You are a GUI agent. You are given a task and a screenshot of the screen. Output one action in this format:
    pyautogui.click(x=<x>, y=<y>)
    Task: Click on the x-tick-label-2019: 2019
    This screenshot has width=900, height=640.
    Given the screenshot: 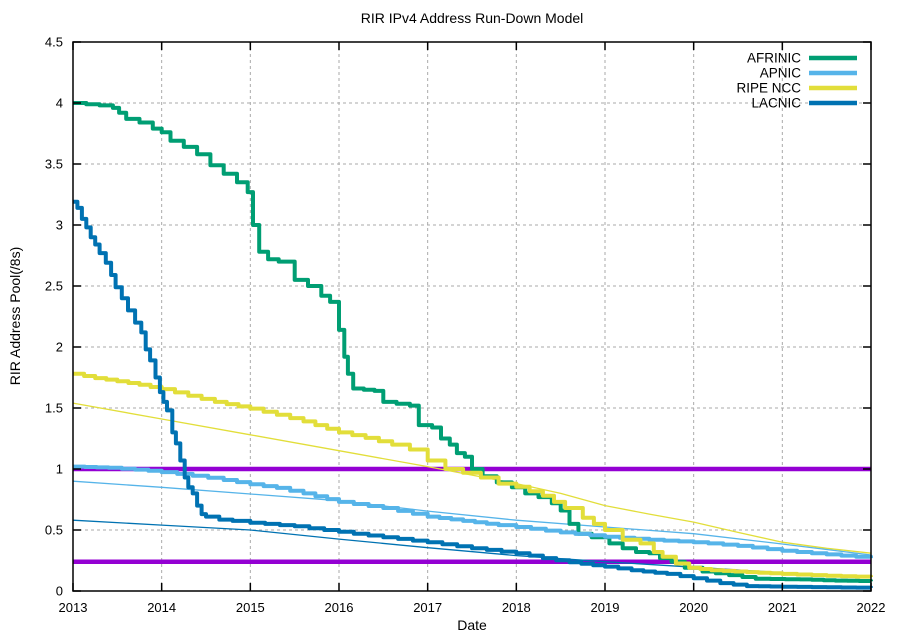 What is the action you would take?
    pyautogui.click(x=605, y=607)
    